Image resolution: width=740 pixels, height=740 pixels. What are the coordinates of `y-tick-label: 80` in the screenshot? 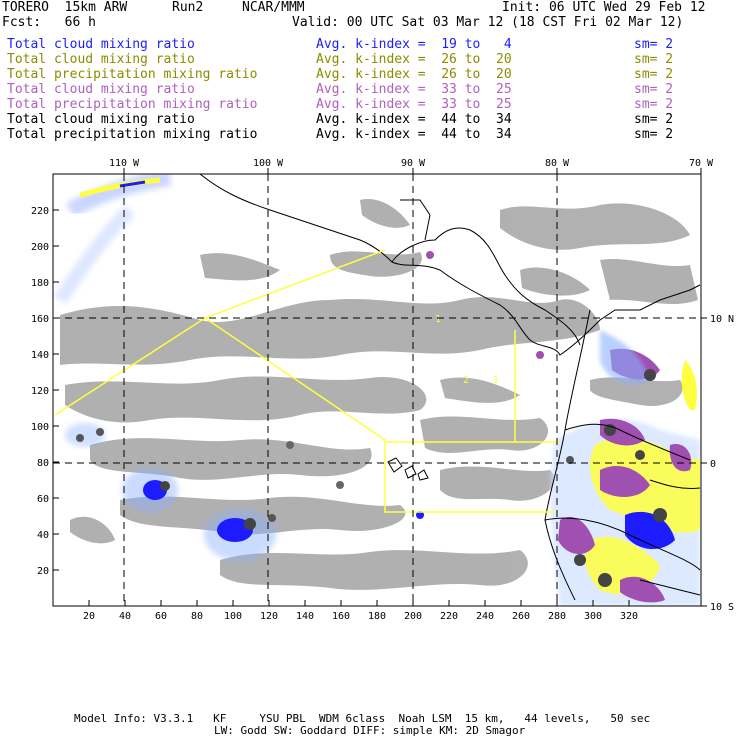 It's located at (43, 463).